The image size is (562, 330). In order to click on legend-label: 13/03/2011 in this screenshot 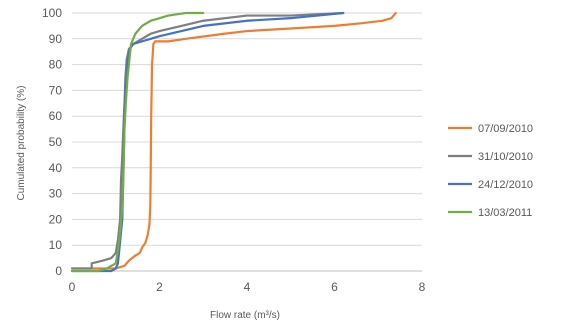, I will do `click(505, 213)`.